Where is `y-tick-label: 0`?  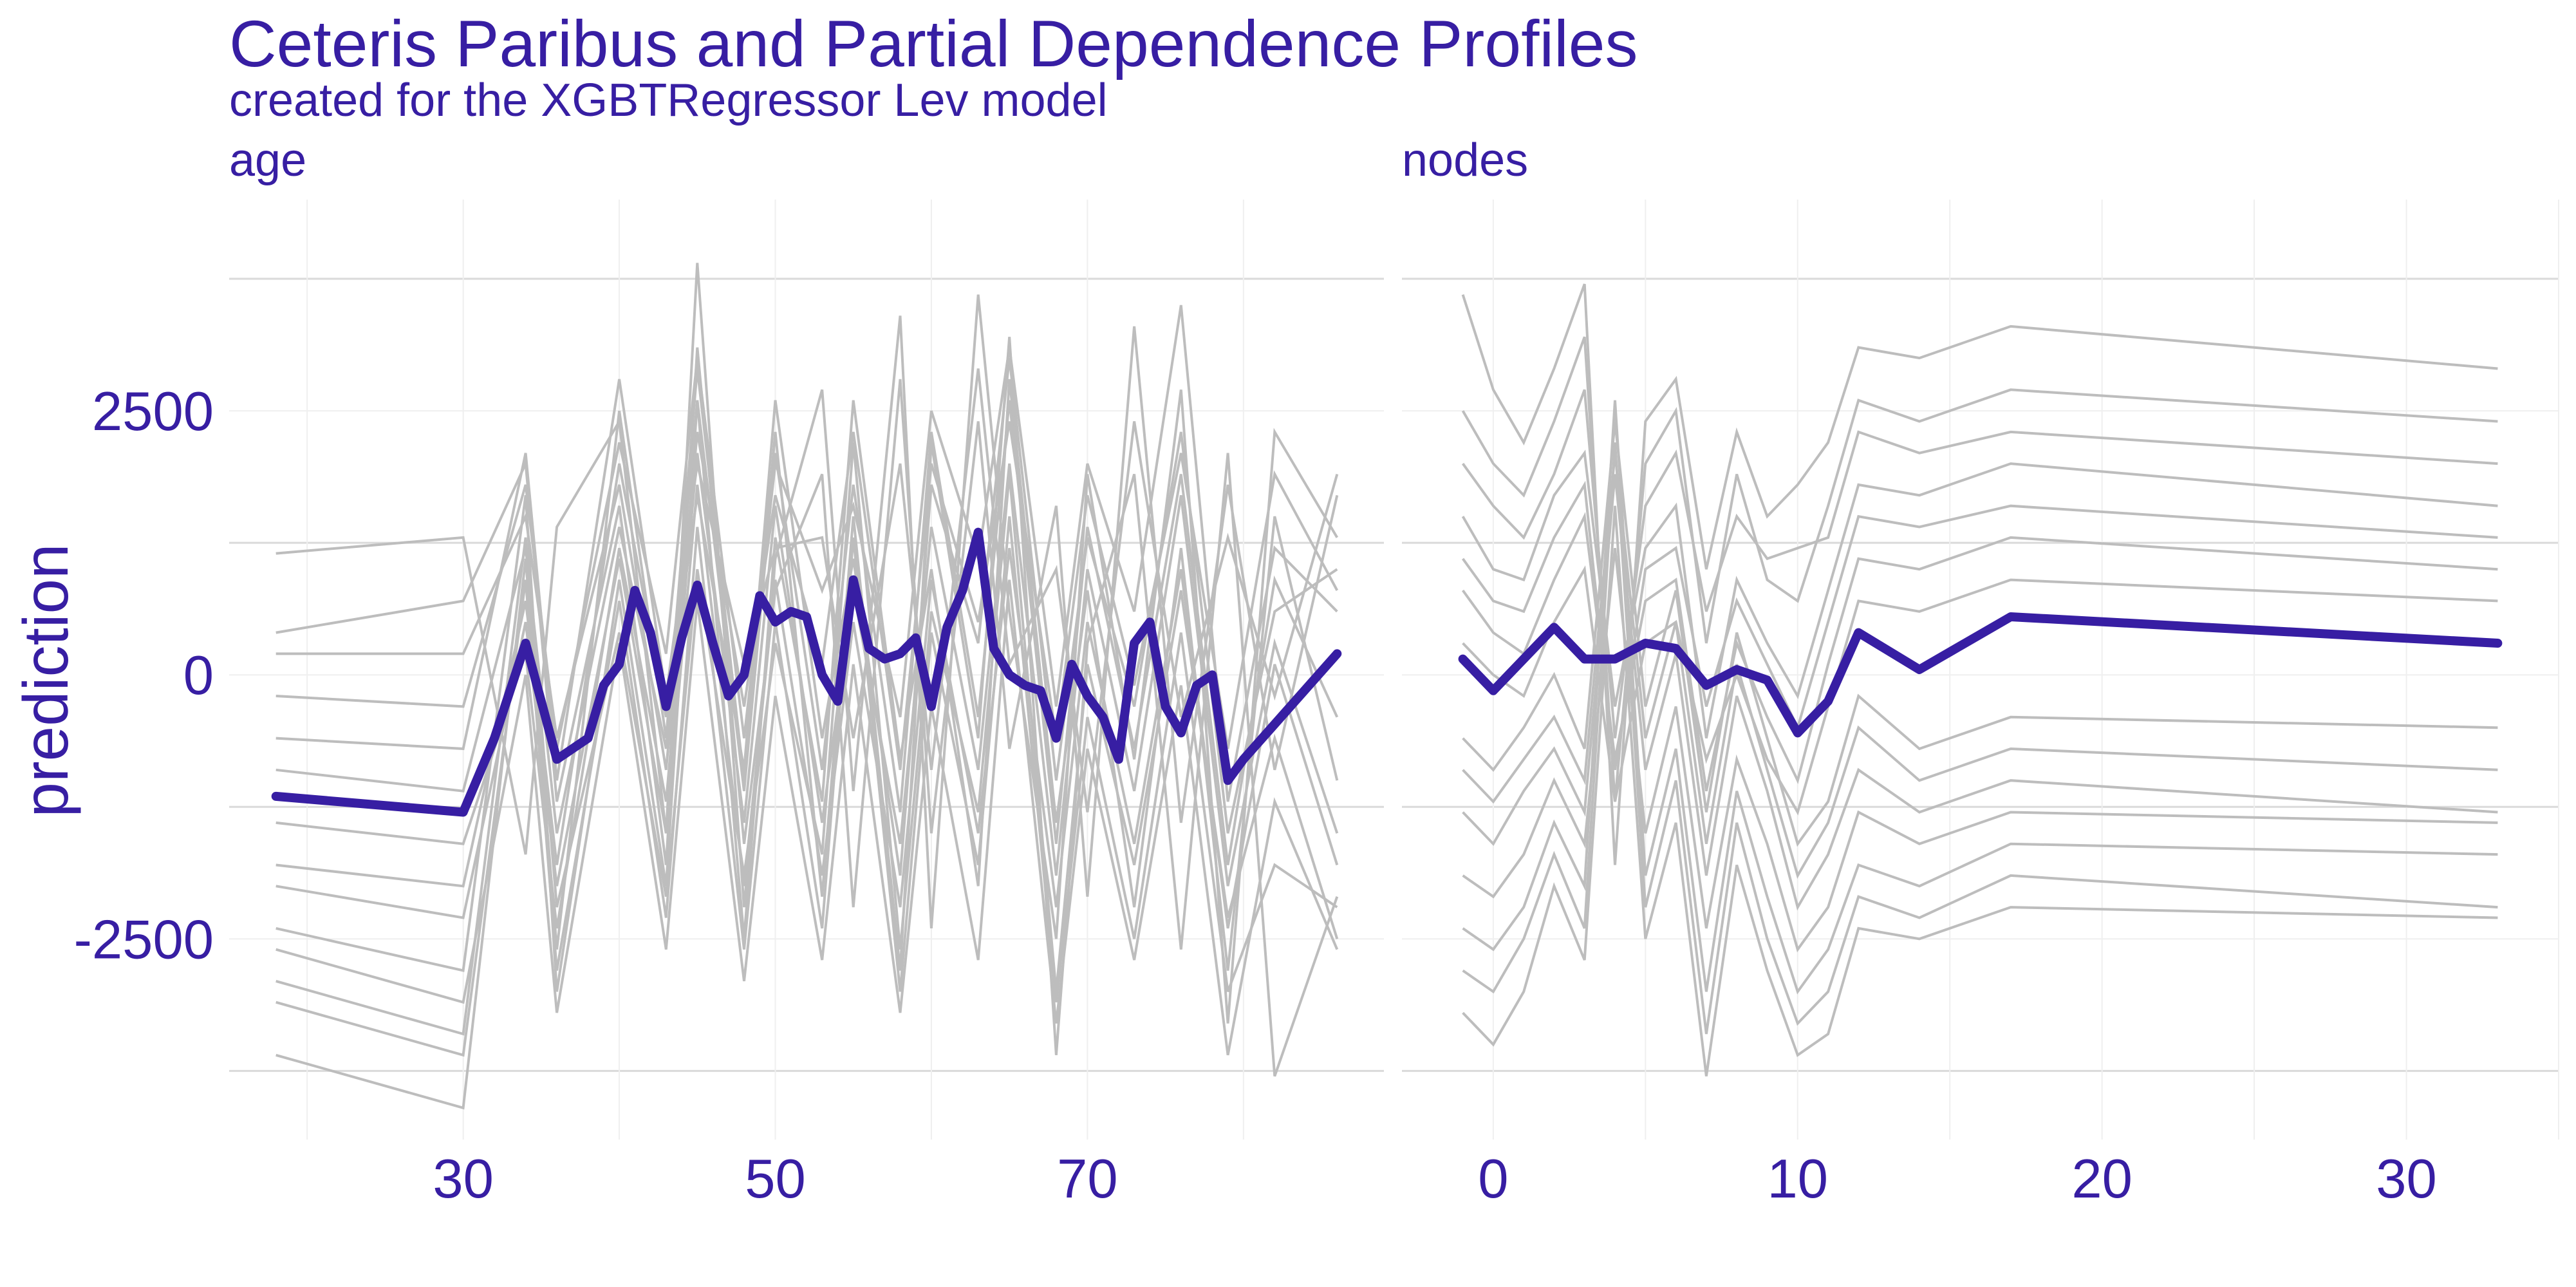 y-tick-label: 0 is located at coordinates (198, 675).